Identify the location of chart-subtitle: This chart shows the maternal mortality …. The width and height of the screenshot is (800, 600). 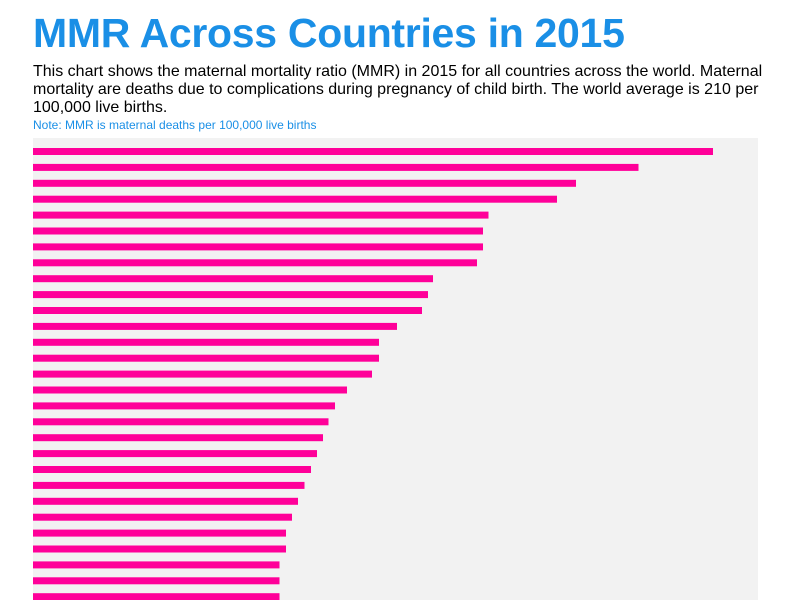
(398, 89).